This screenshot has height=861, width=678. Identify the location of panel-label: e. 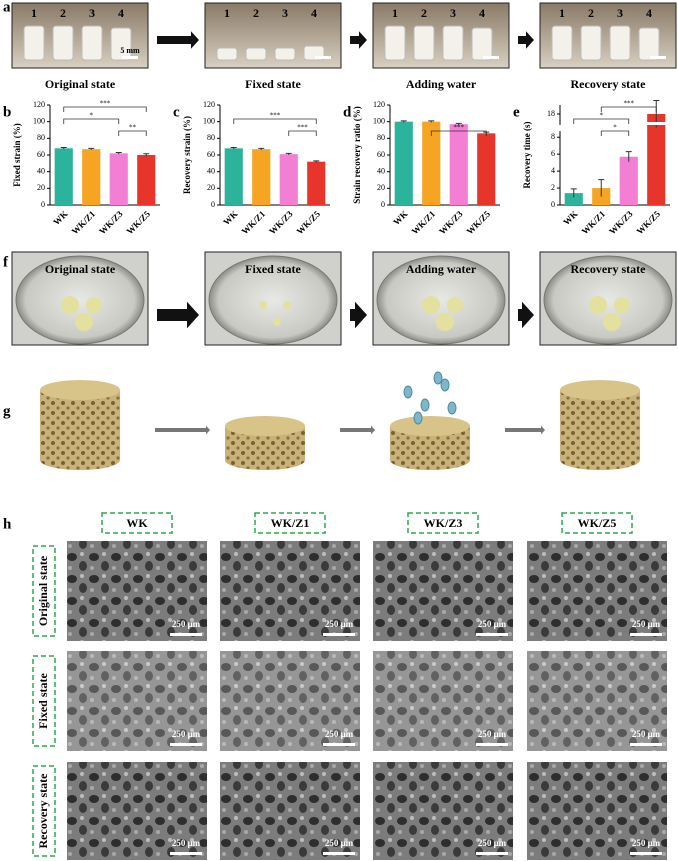
(516, 112).